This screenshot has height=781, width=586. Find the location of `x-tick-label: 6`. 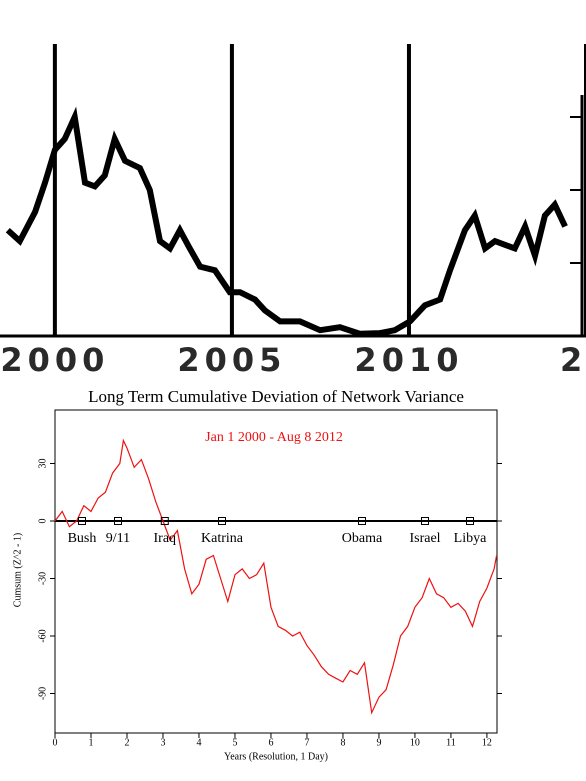

x-tick-label: 6 is located at coordinates (270, 742).